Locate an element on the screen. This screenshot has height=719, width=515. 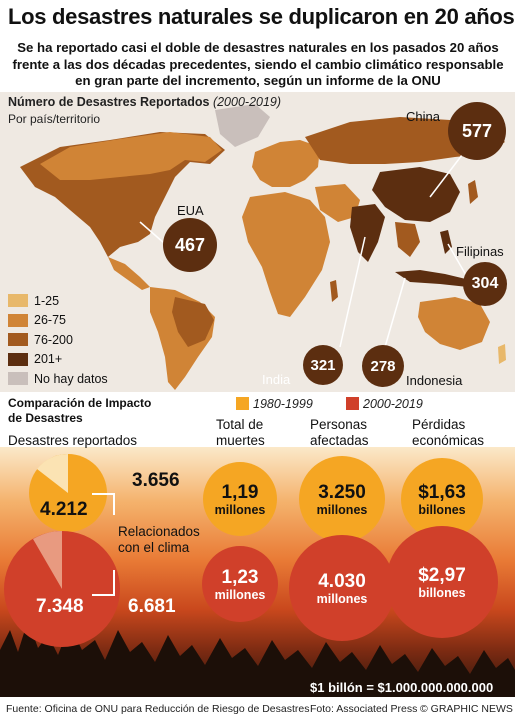
new-zealand-shape is located at coordinates (502, 354).